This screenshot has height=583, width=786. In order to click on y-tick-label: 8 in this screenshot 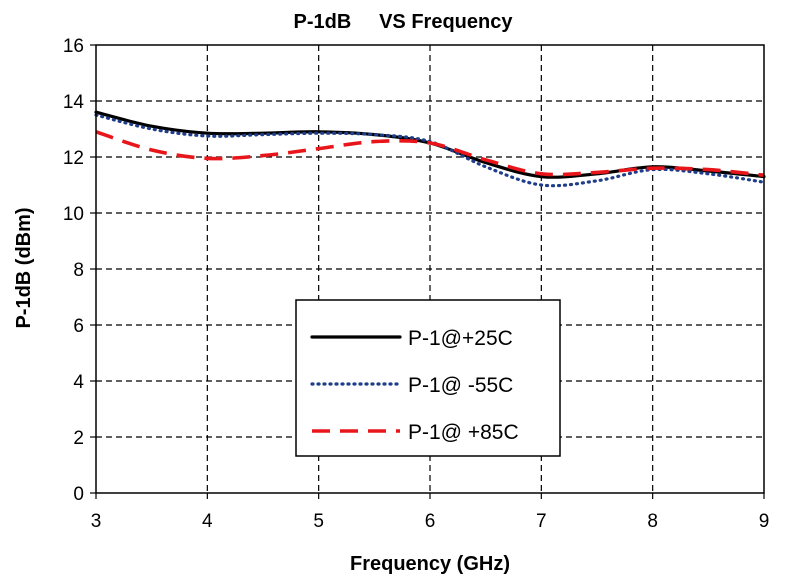, I will do `click(78, 270)`.